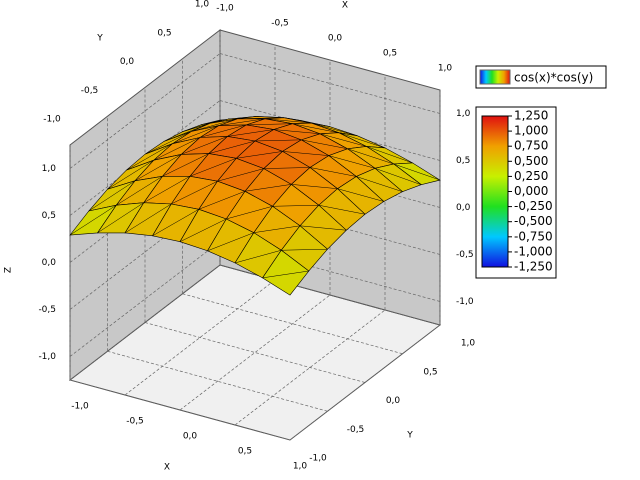  Describe the element at coordinates (531, 161) in the screenshot. I see `colorbar-label: 0,500` at that location.